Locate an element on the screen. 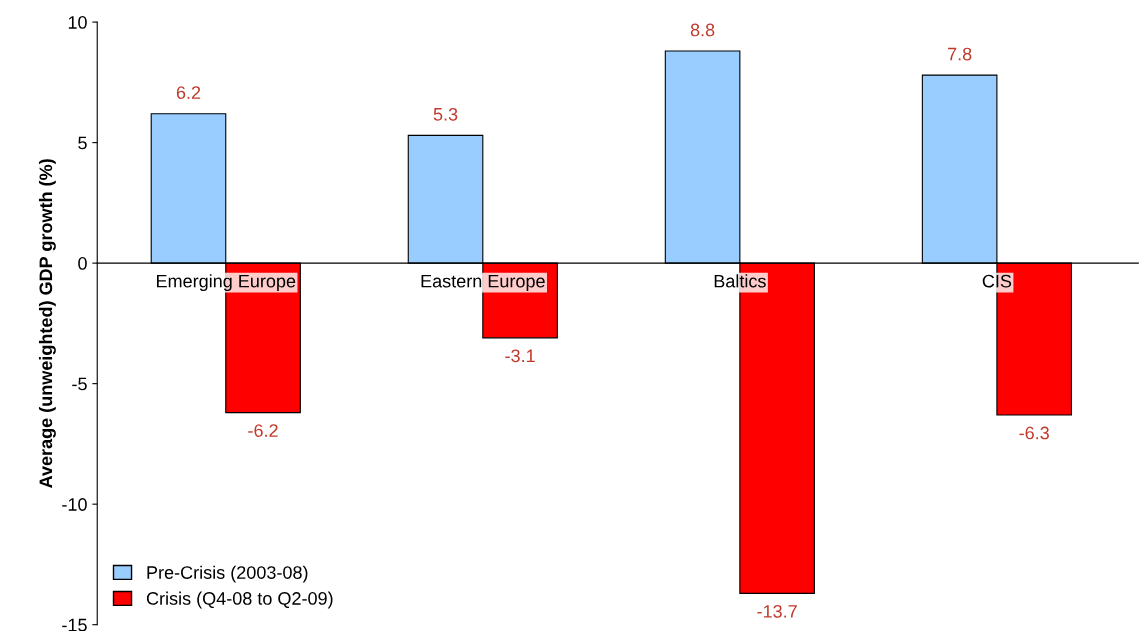 The image size is (1144, 631). y-tick-label: -5 is located at coordinates (79, 384).